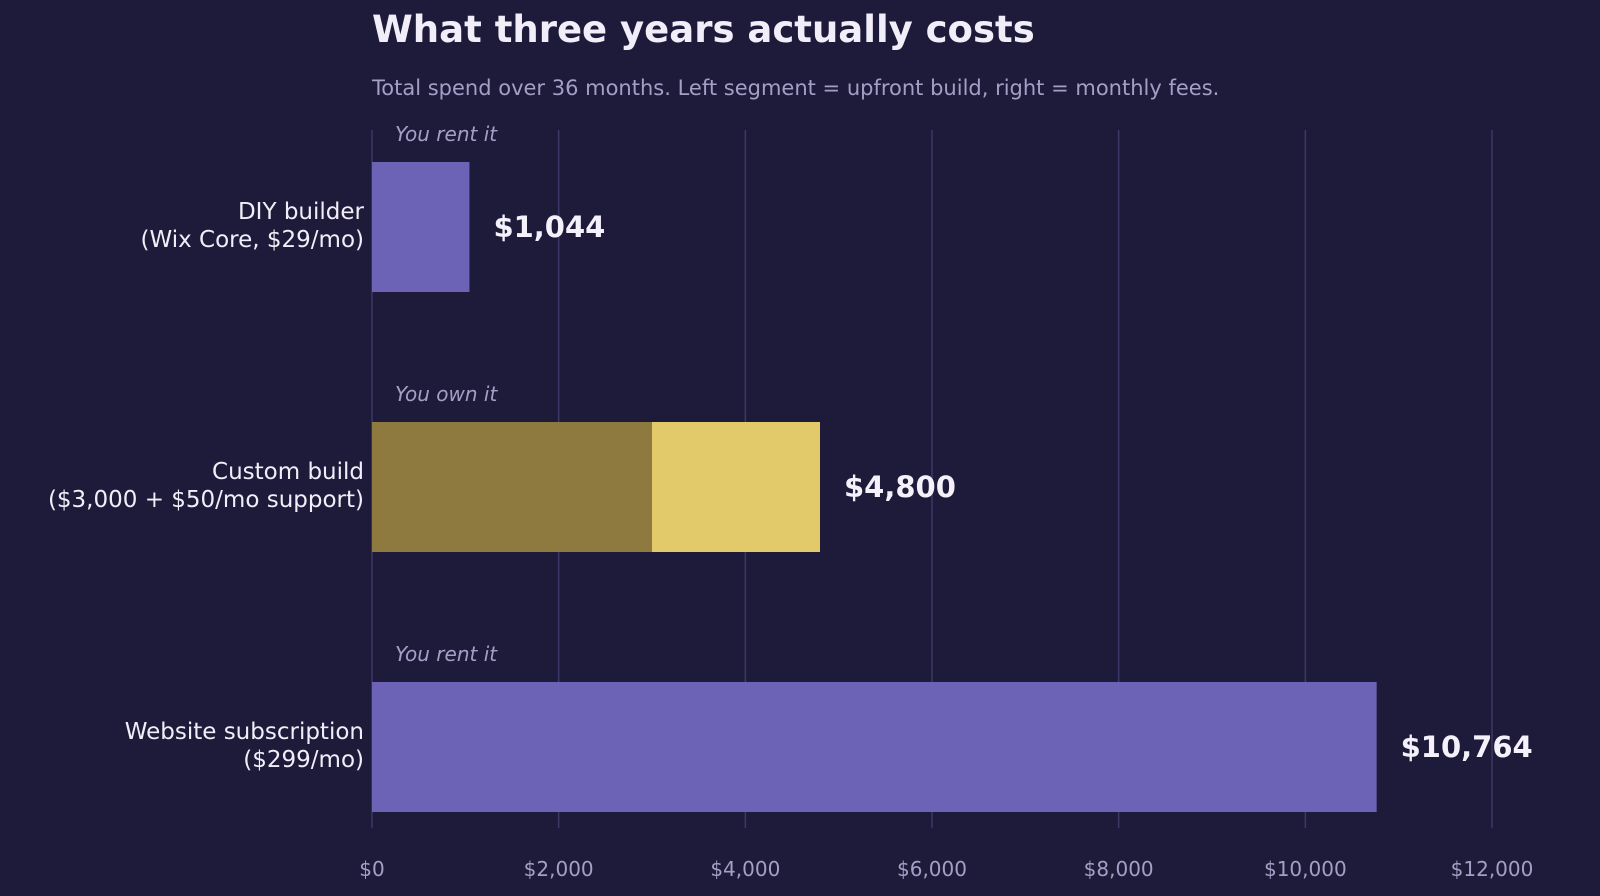  What do you see at coordinates (244, 732) in the screenshot?
I see `category-label-line: Website subscription` at bounding box center [244, 732].